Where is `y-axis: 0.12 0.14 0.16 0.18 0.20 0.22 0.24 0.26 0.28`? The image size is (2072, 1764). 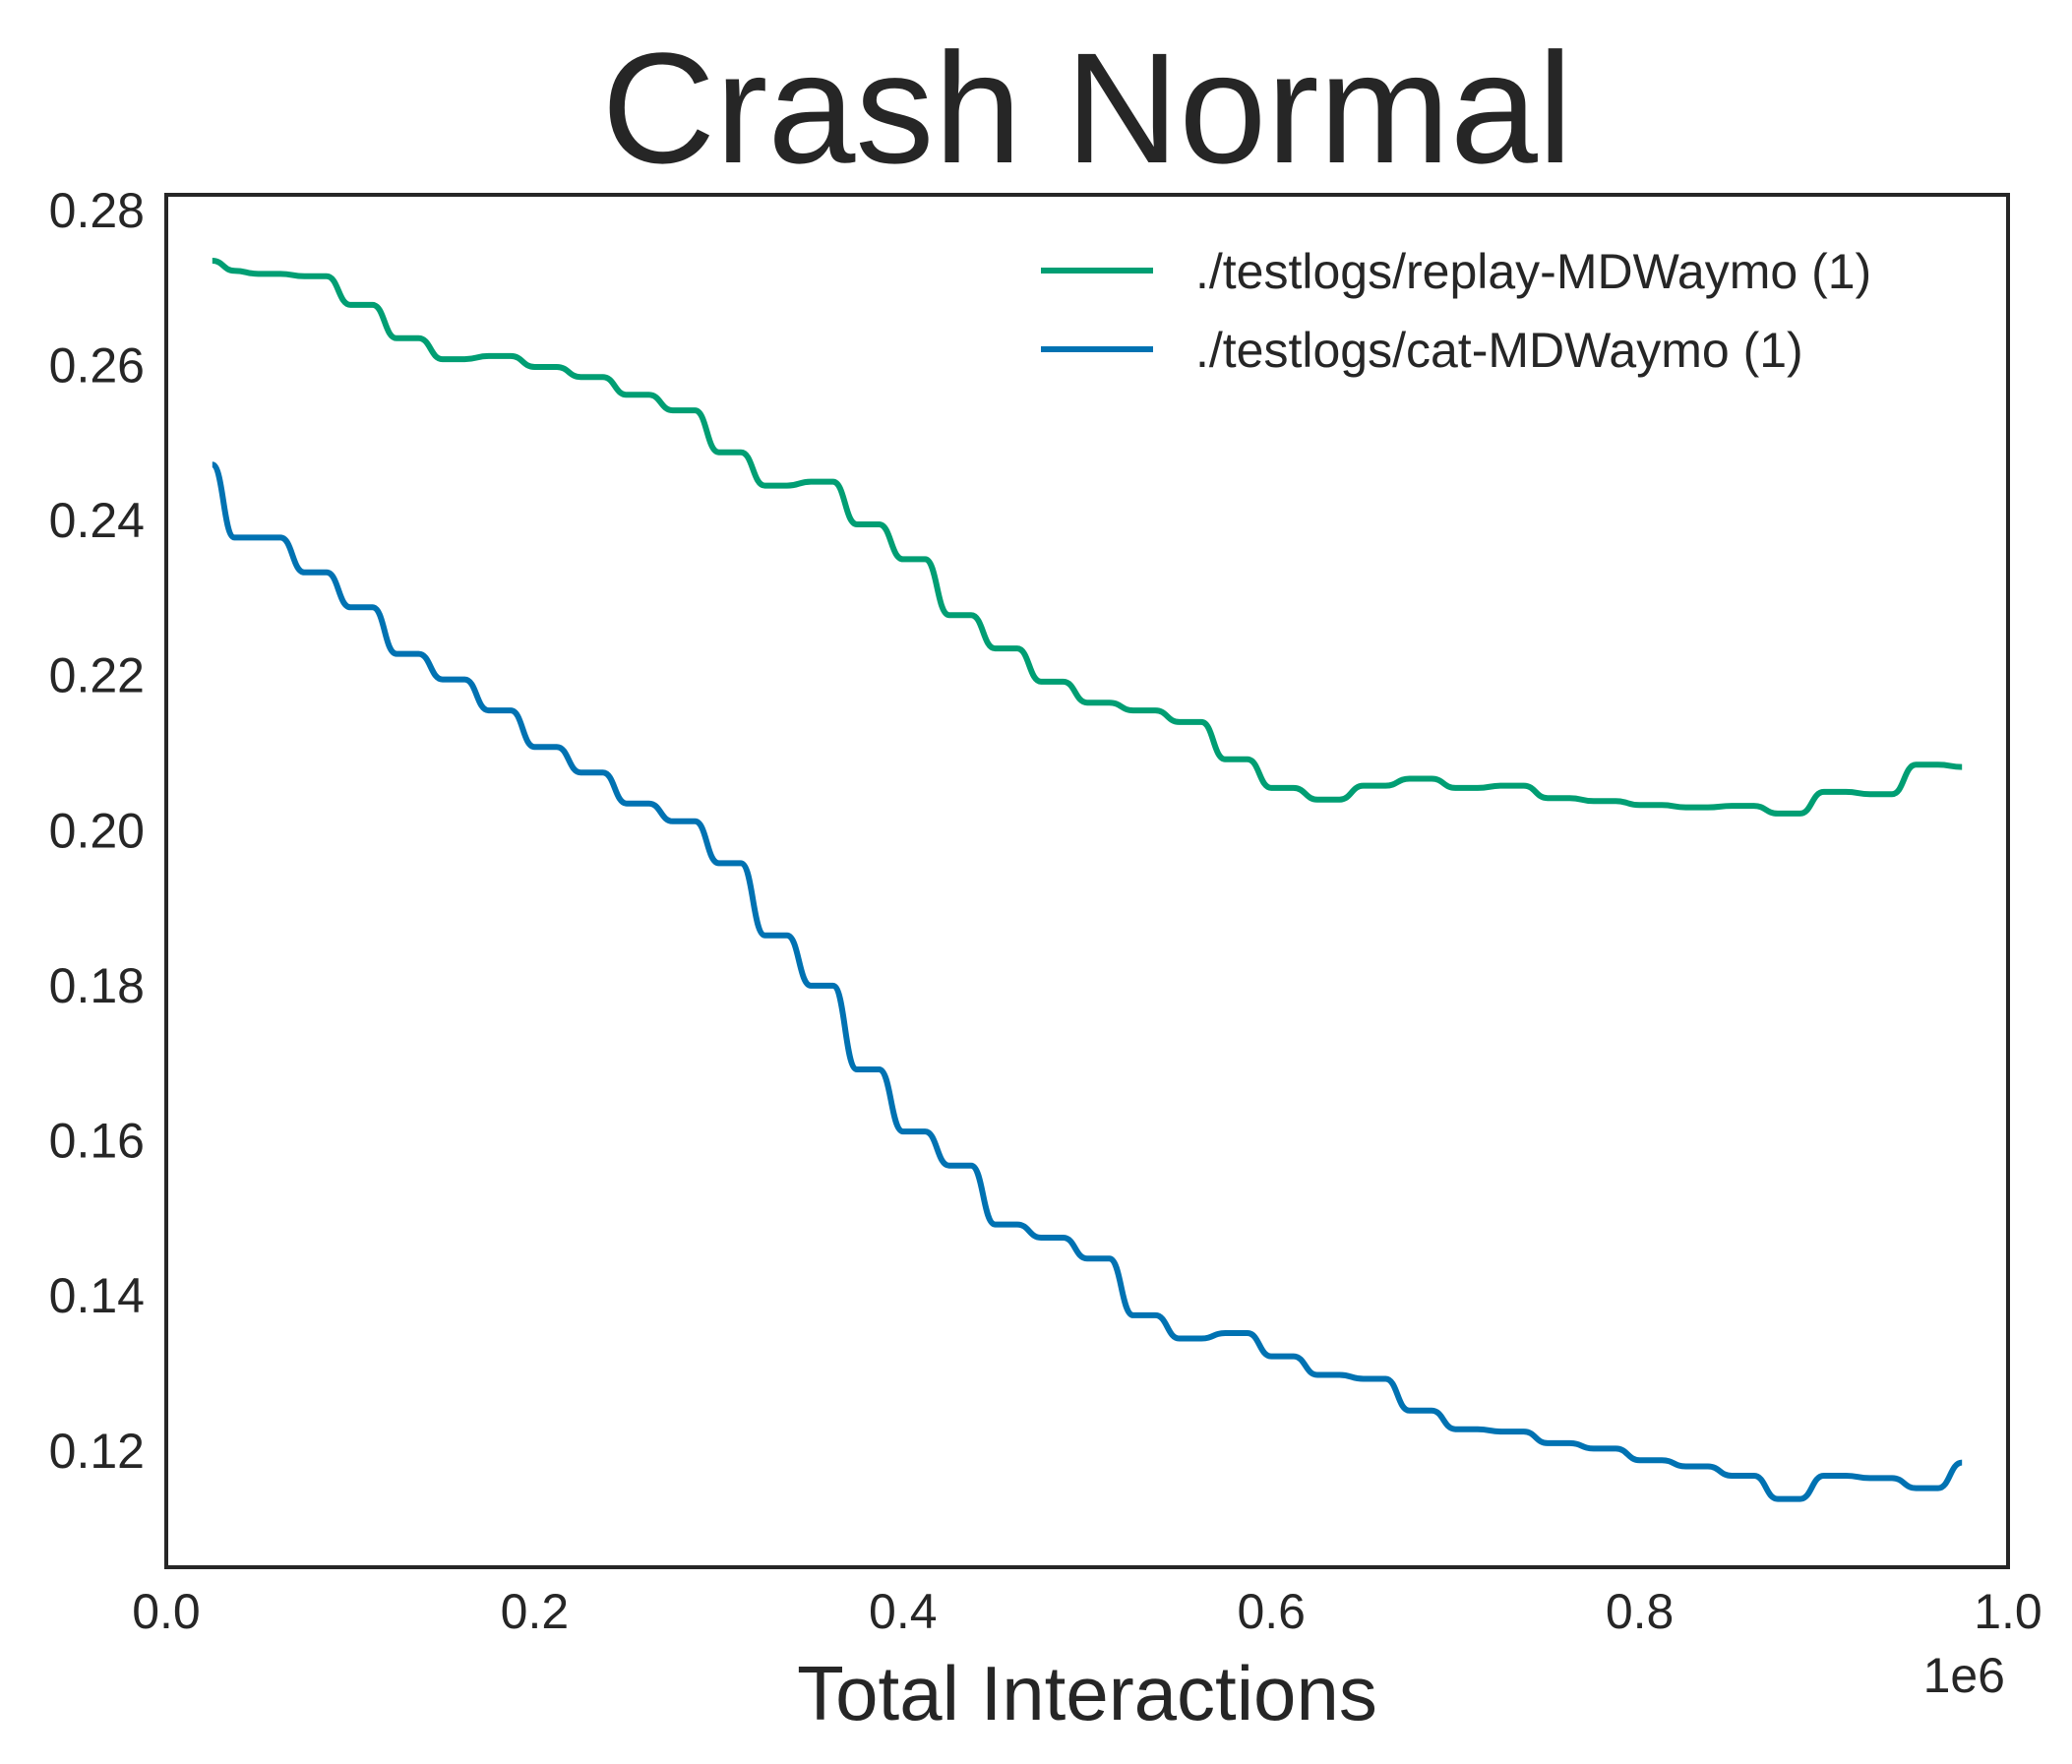
y-axis: 0.12 0.14 0.16 0.18 0.20 0.22 0.24 0.26 0.28 is located at coordinates (97, 831).